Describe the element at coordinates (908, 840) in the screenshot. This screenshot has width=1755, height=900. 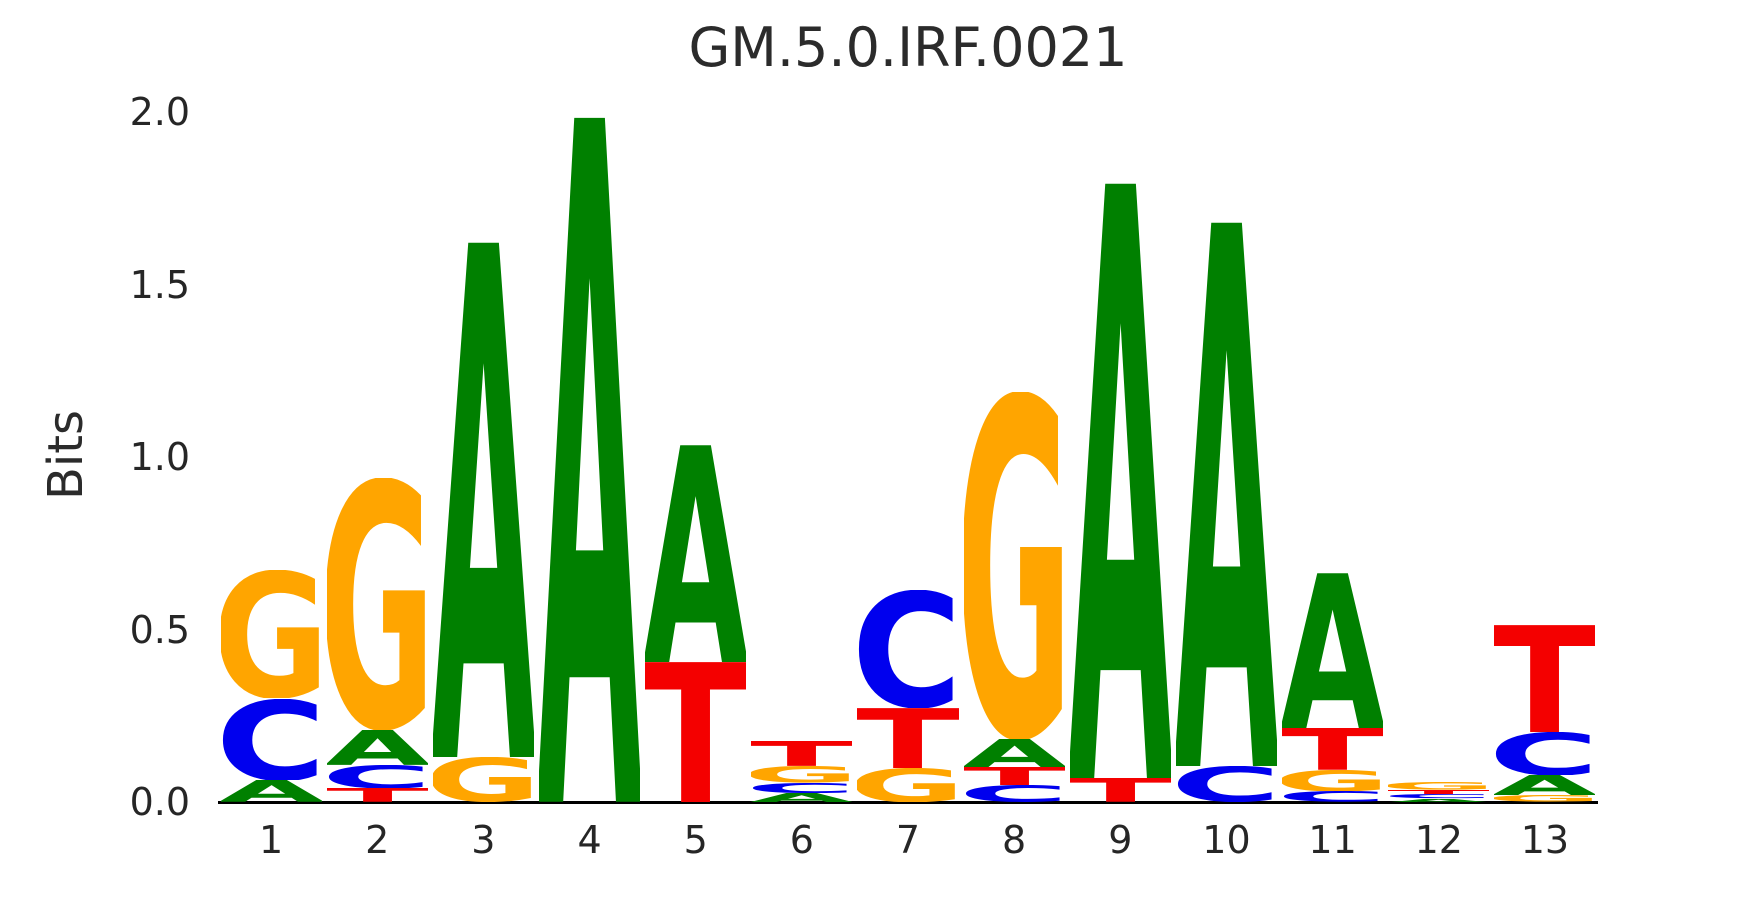
I see `x-tick-label-7: 7` at that location.